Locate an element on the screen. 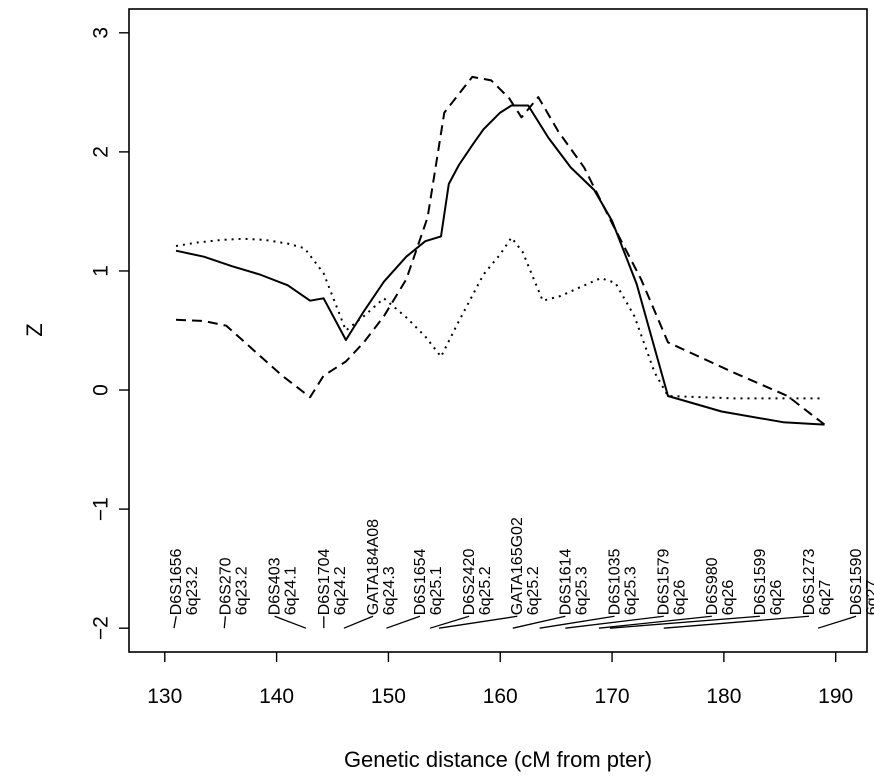 This screenshot has width=874, height=777. y-tick-label: −1 is located at coordinates (101, 509).